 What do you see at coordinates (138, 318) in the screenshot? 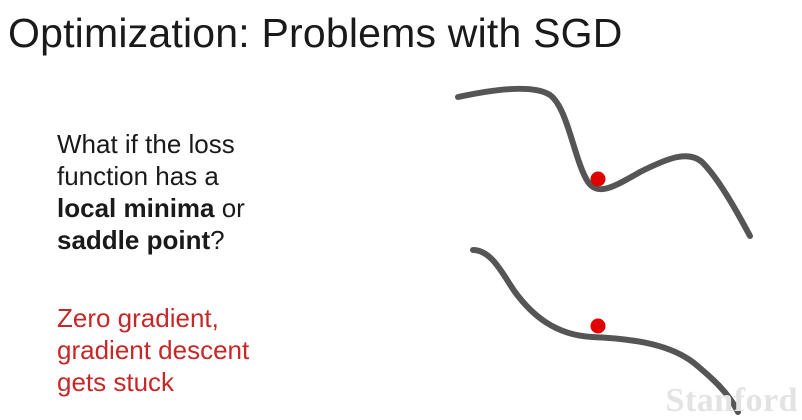
I see `answer-line-1: Zero gradient,` at bounding box center [138, 318].